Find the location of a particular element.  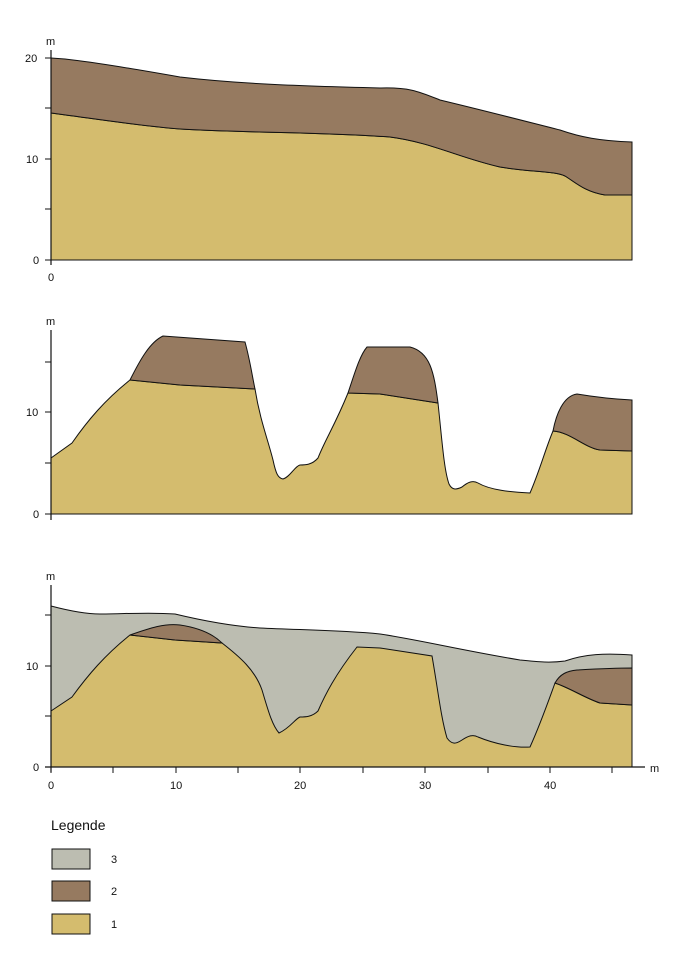

panel-3-x-tick-label: 10 is located at coordinates (176, 786).